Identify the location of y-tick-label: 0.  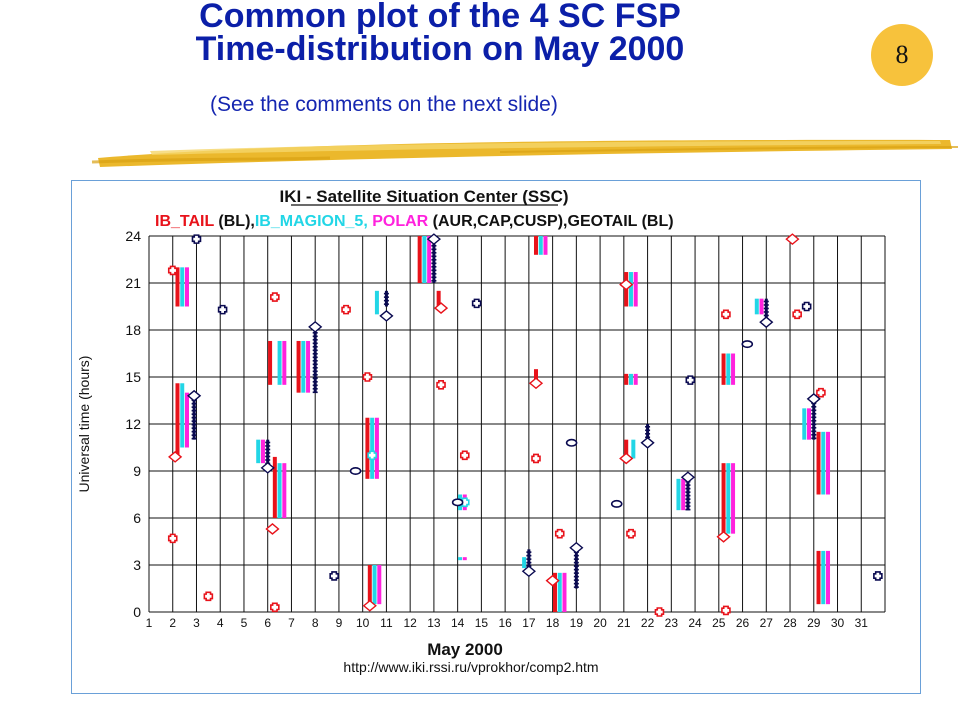
(137, 612).